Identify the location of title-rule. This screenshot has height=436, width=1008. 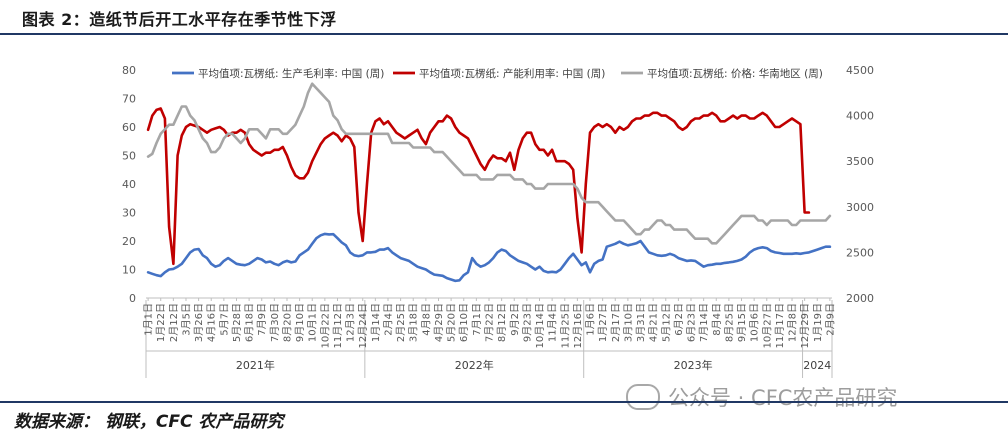
(504, 34).